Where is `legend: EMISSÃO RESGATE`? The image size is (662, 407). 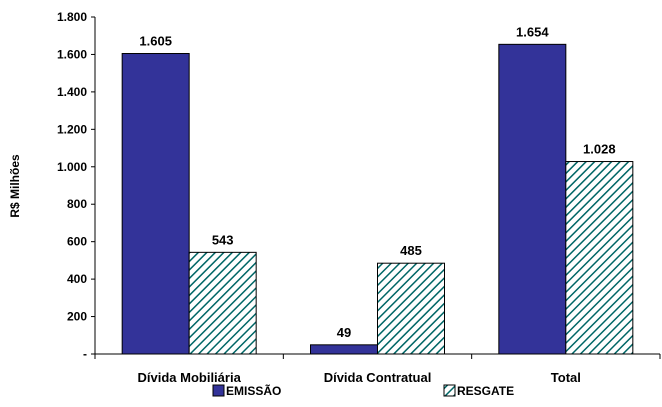
legend: EMISSÃO RESGATE is located at coordinates (363, 390).